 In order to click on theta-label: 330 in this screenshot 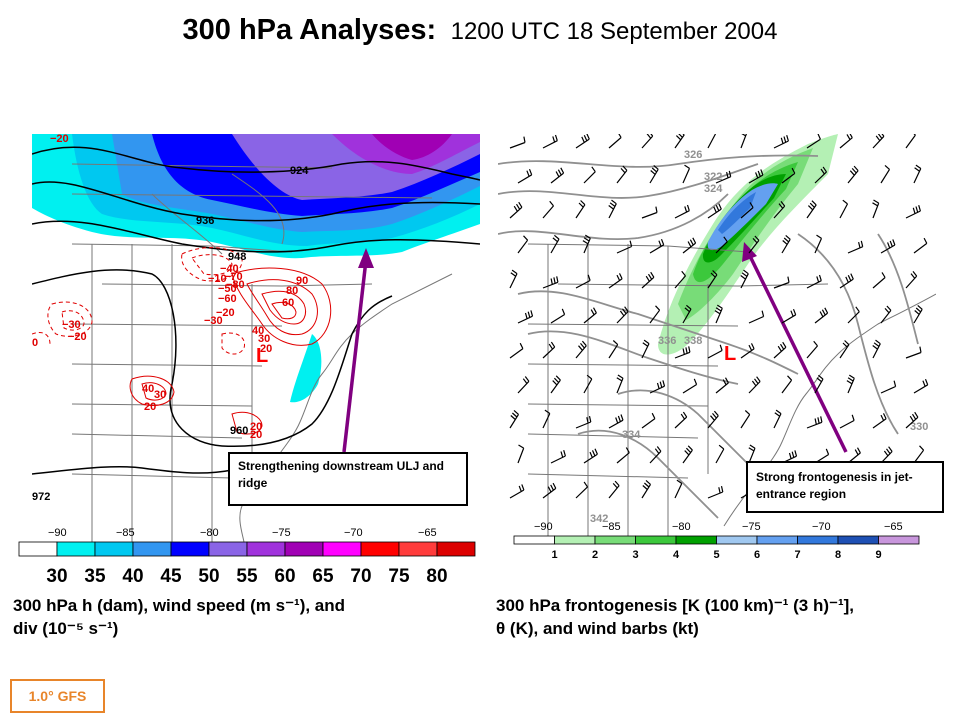, I will do `click(919, 427)`.